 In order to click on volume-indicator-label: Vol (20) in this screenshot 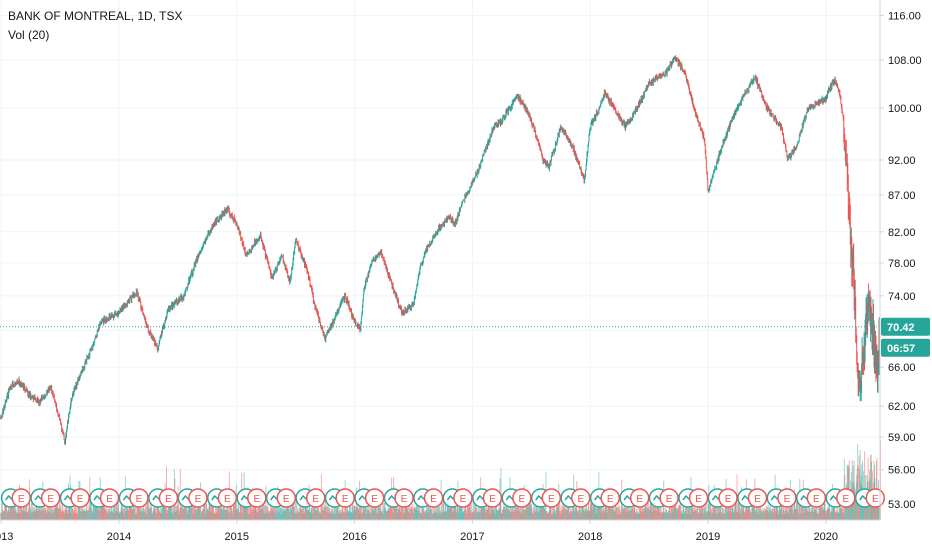, I will do `click(29, 35)`.